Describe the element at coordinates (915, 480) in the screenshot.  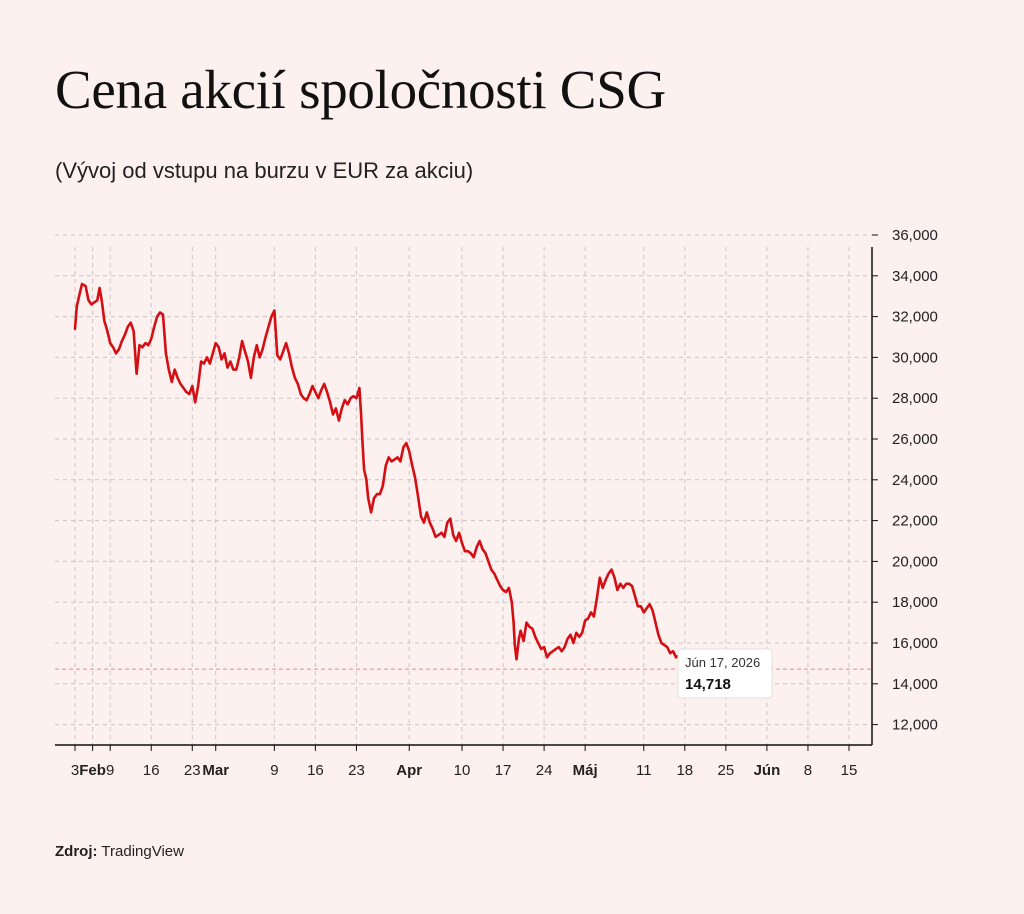
I see `y-tick-label-6: 24,000` at that location.